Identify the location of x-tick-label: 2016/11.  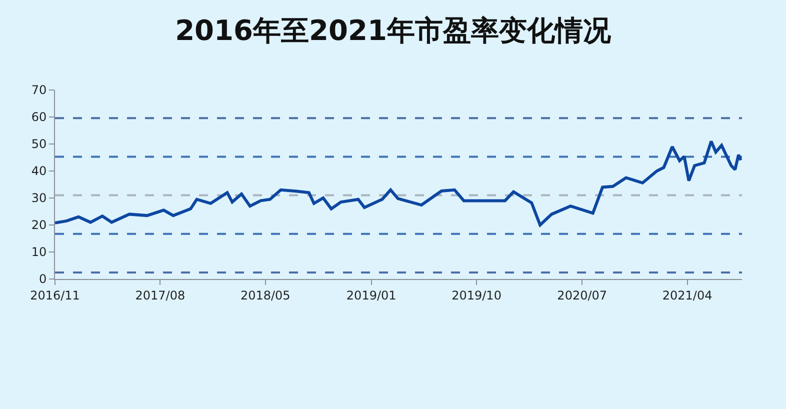
(55, 295).